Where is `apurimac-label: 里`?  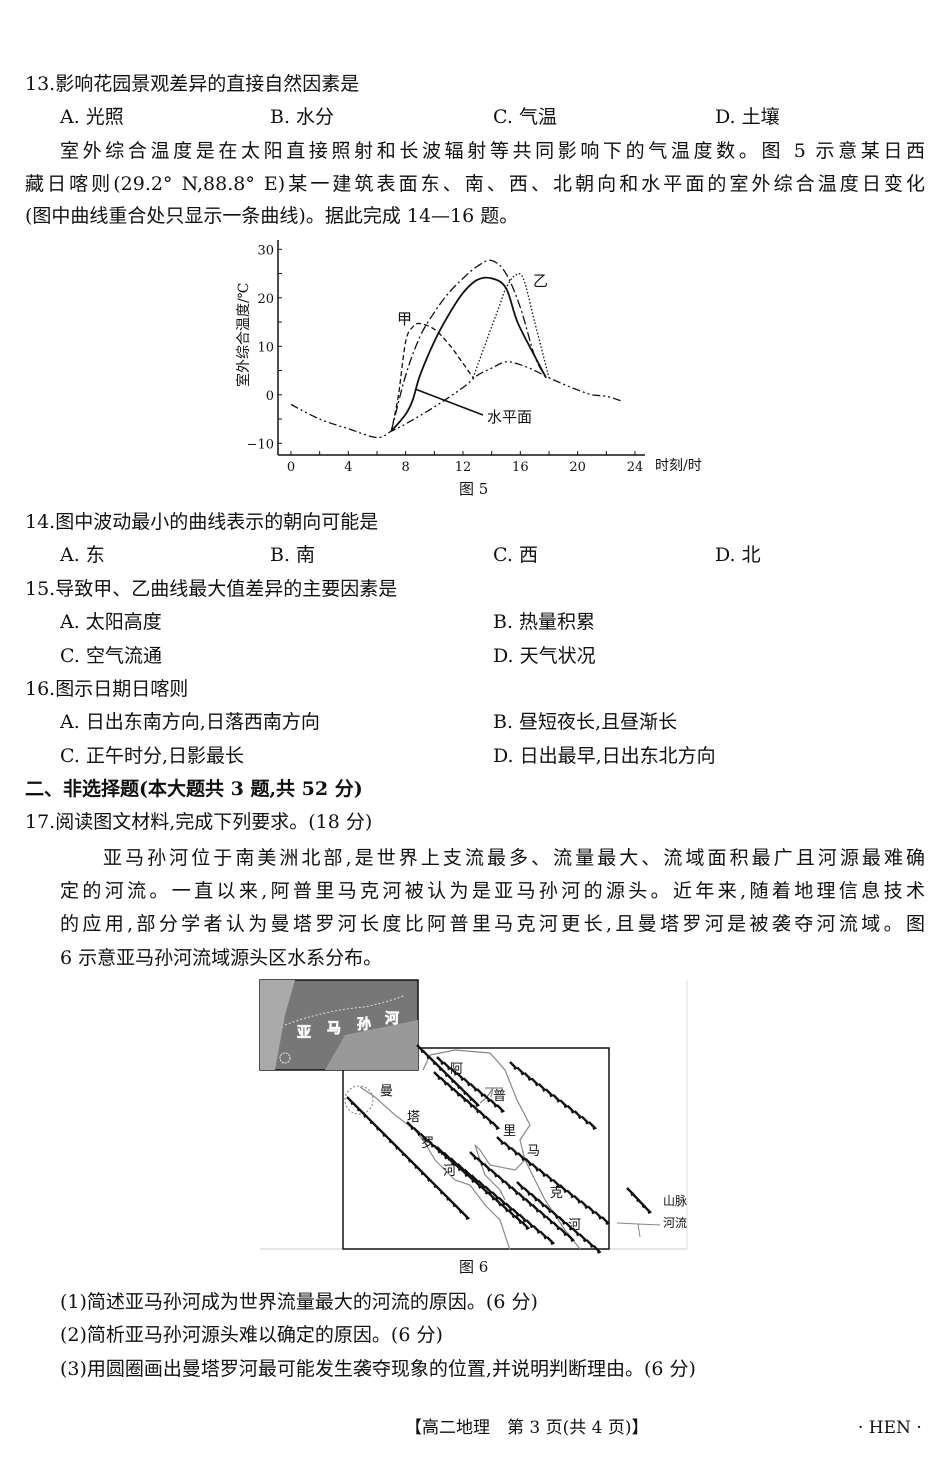
apurimac-label: 里 is located at coordinates (509, 1131).